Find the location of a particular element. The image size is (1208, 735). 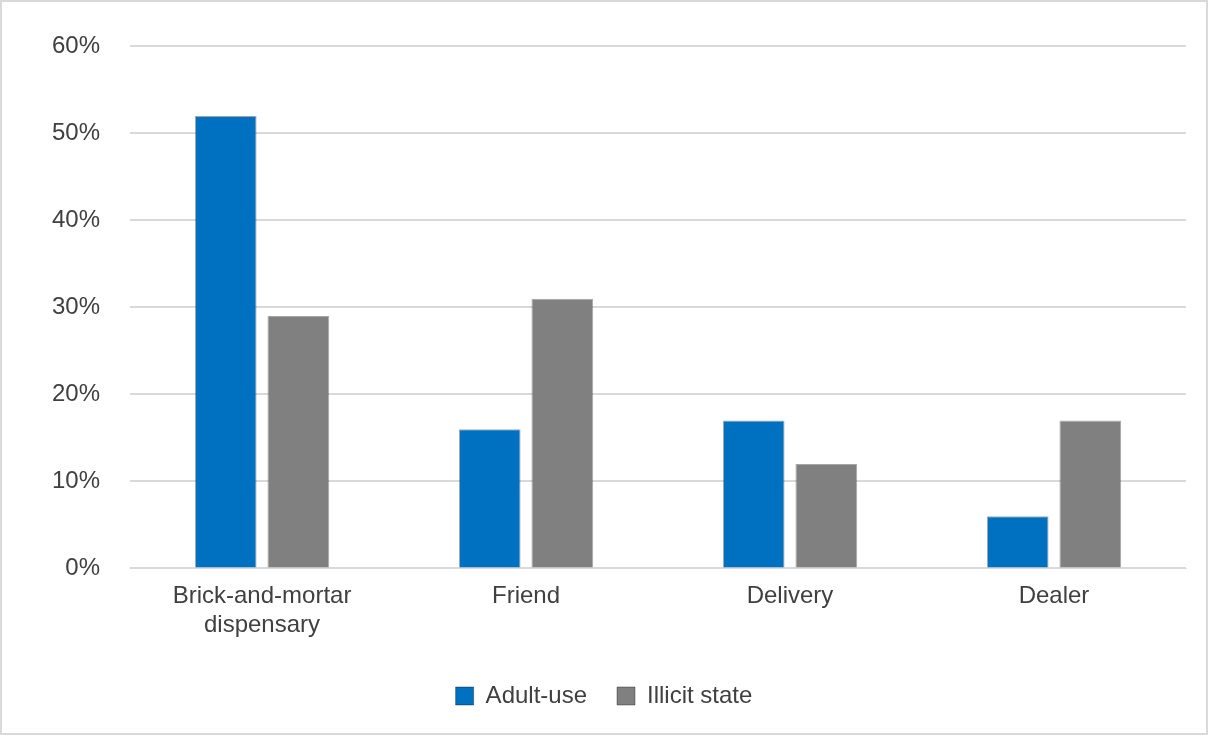

y-tick-label: 10% is located at coordinates (76, 480).